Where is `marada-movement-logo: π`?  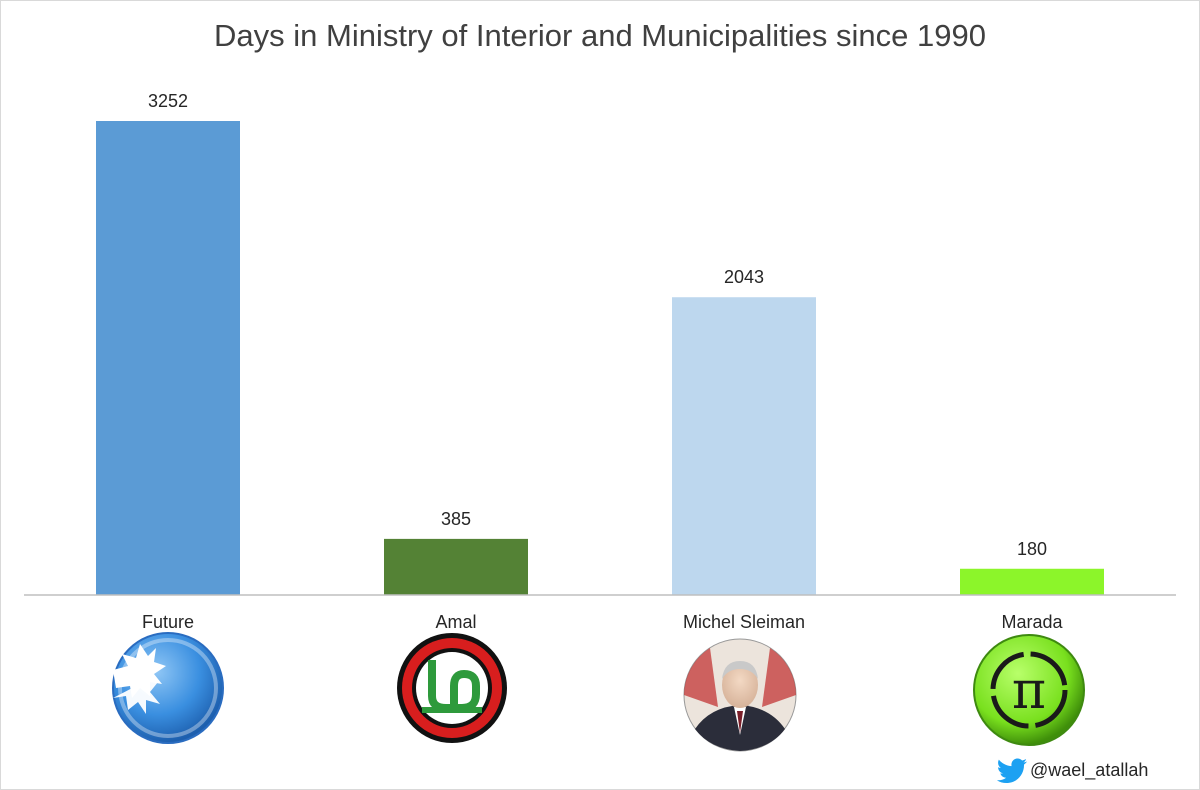
marada-movement-logo: π is located at coordinates (1029, 690).